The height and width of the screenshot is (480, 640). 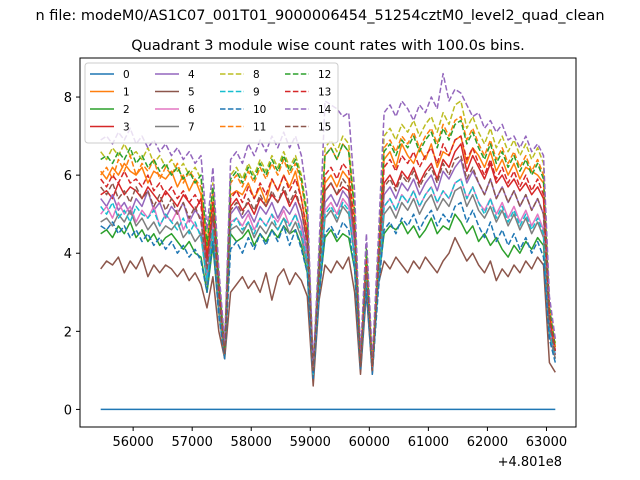 What do you see at coordinates (192, 442) in the screenshot?
I see `x-tick-label: 57000` at bounding box center [192, 442].